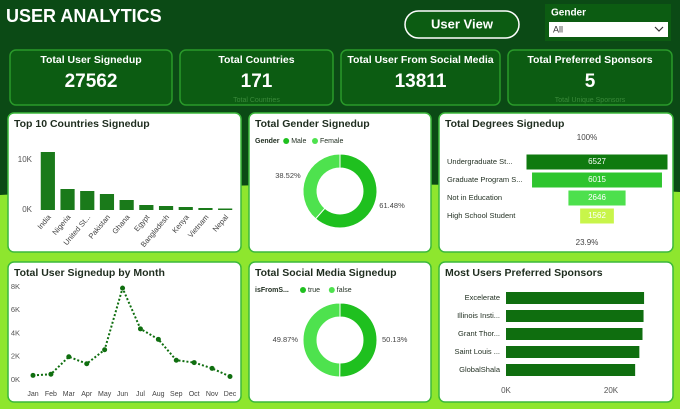 The image size is (680, 414). What do you see at coordinates (331, 141) in the screenshot?
I see `legend-label: Female` at bounding box center [331, 141].